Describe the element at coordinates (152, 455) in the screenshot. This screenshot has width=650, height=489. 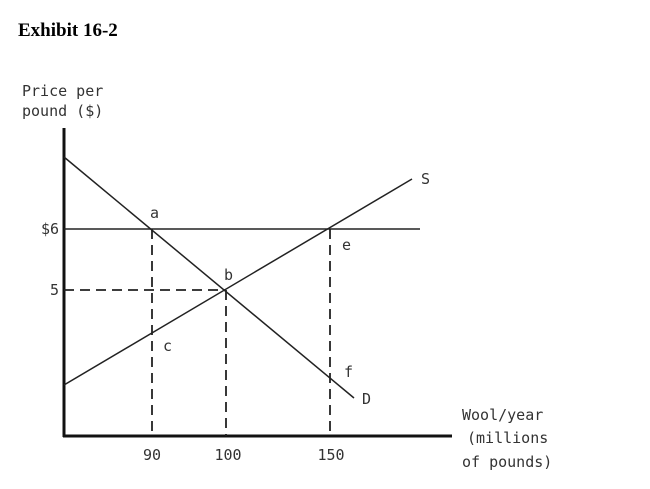
I see `x-tick-90: 90` at that location.